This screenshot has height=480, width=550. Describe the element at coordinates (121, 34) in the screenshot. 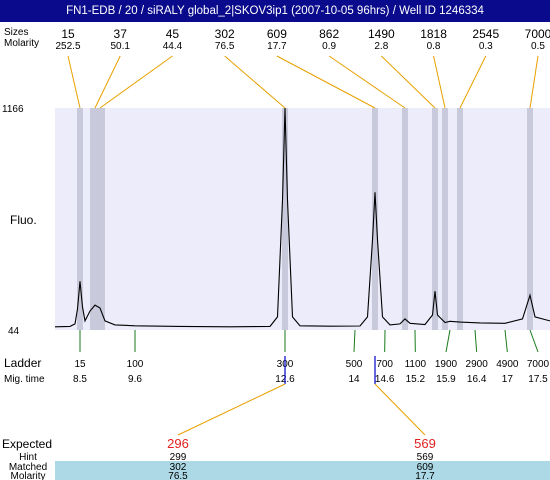

I see `peak-size-label-1: 37` at that location.